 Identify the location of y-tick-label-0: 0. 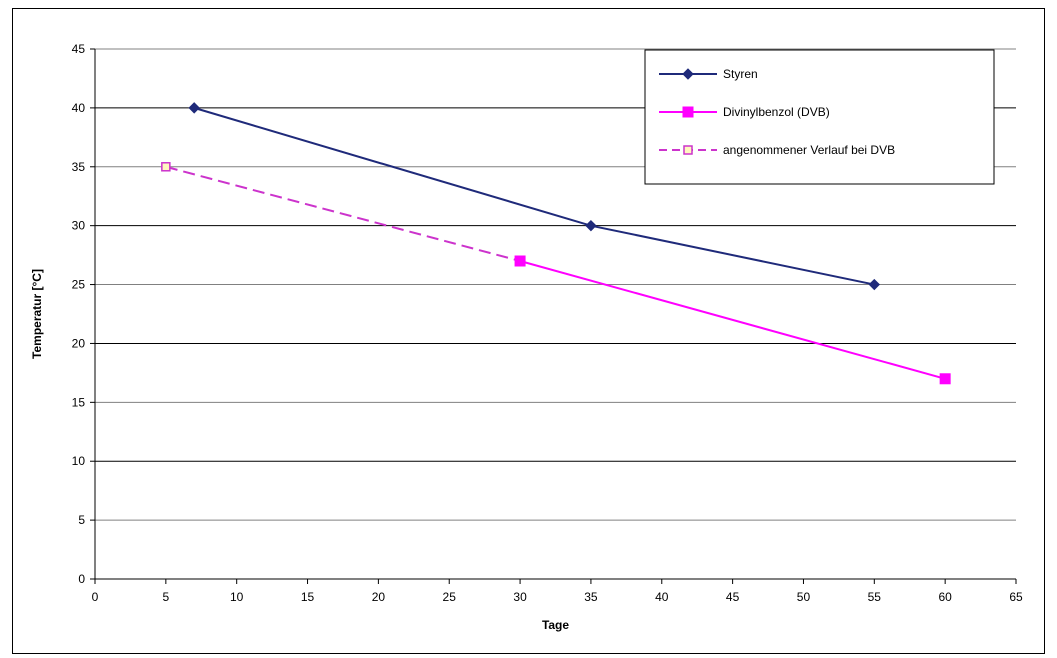
(81, 579).